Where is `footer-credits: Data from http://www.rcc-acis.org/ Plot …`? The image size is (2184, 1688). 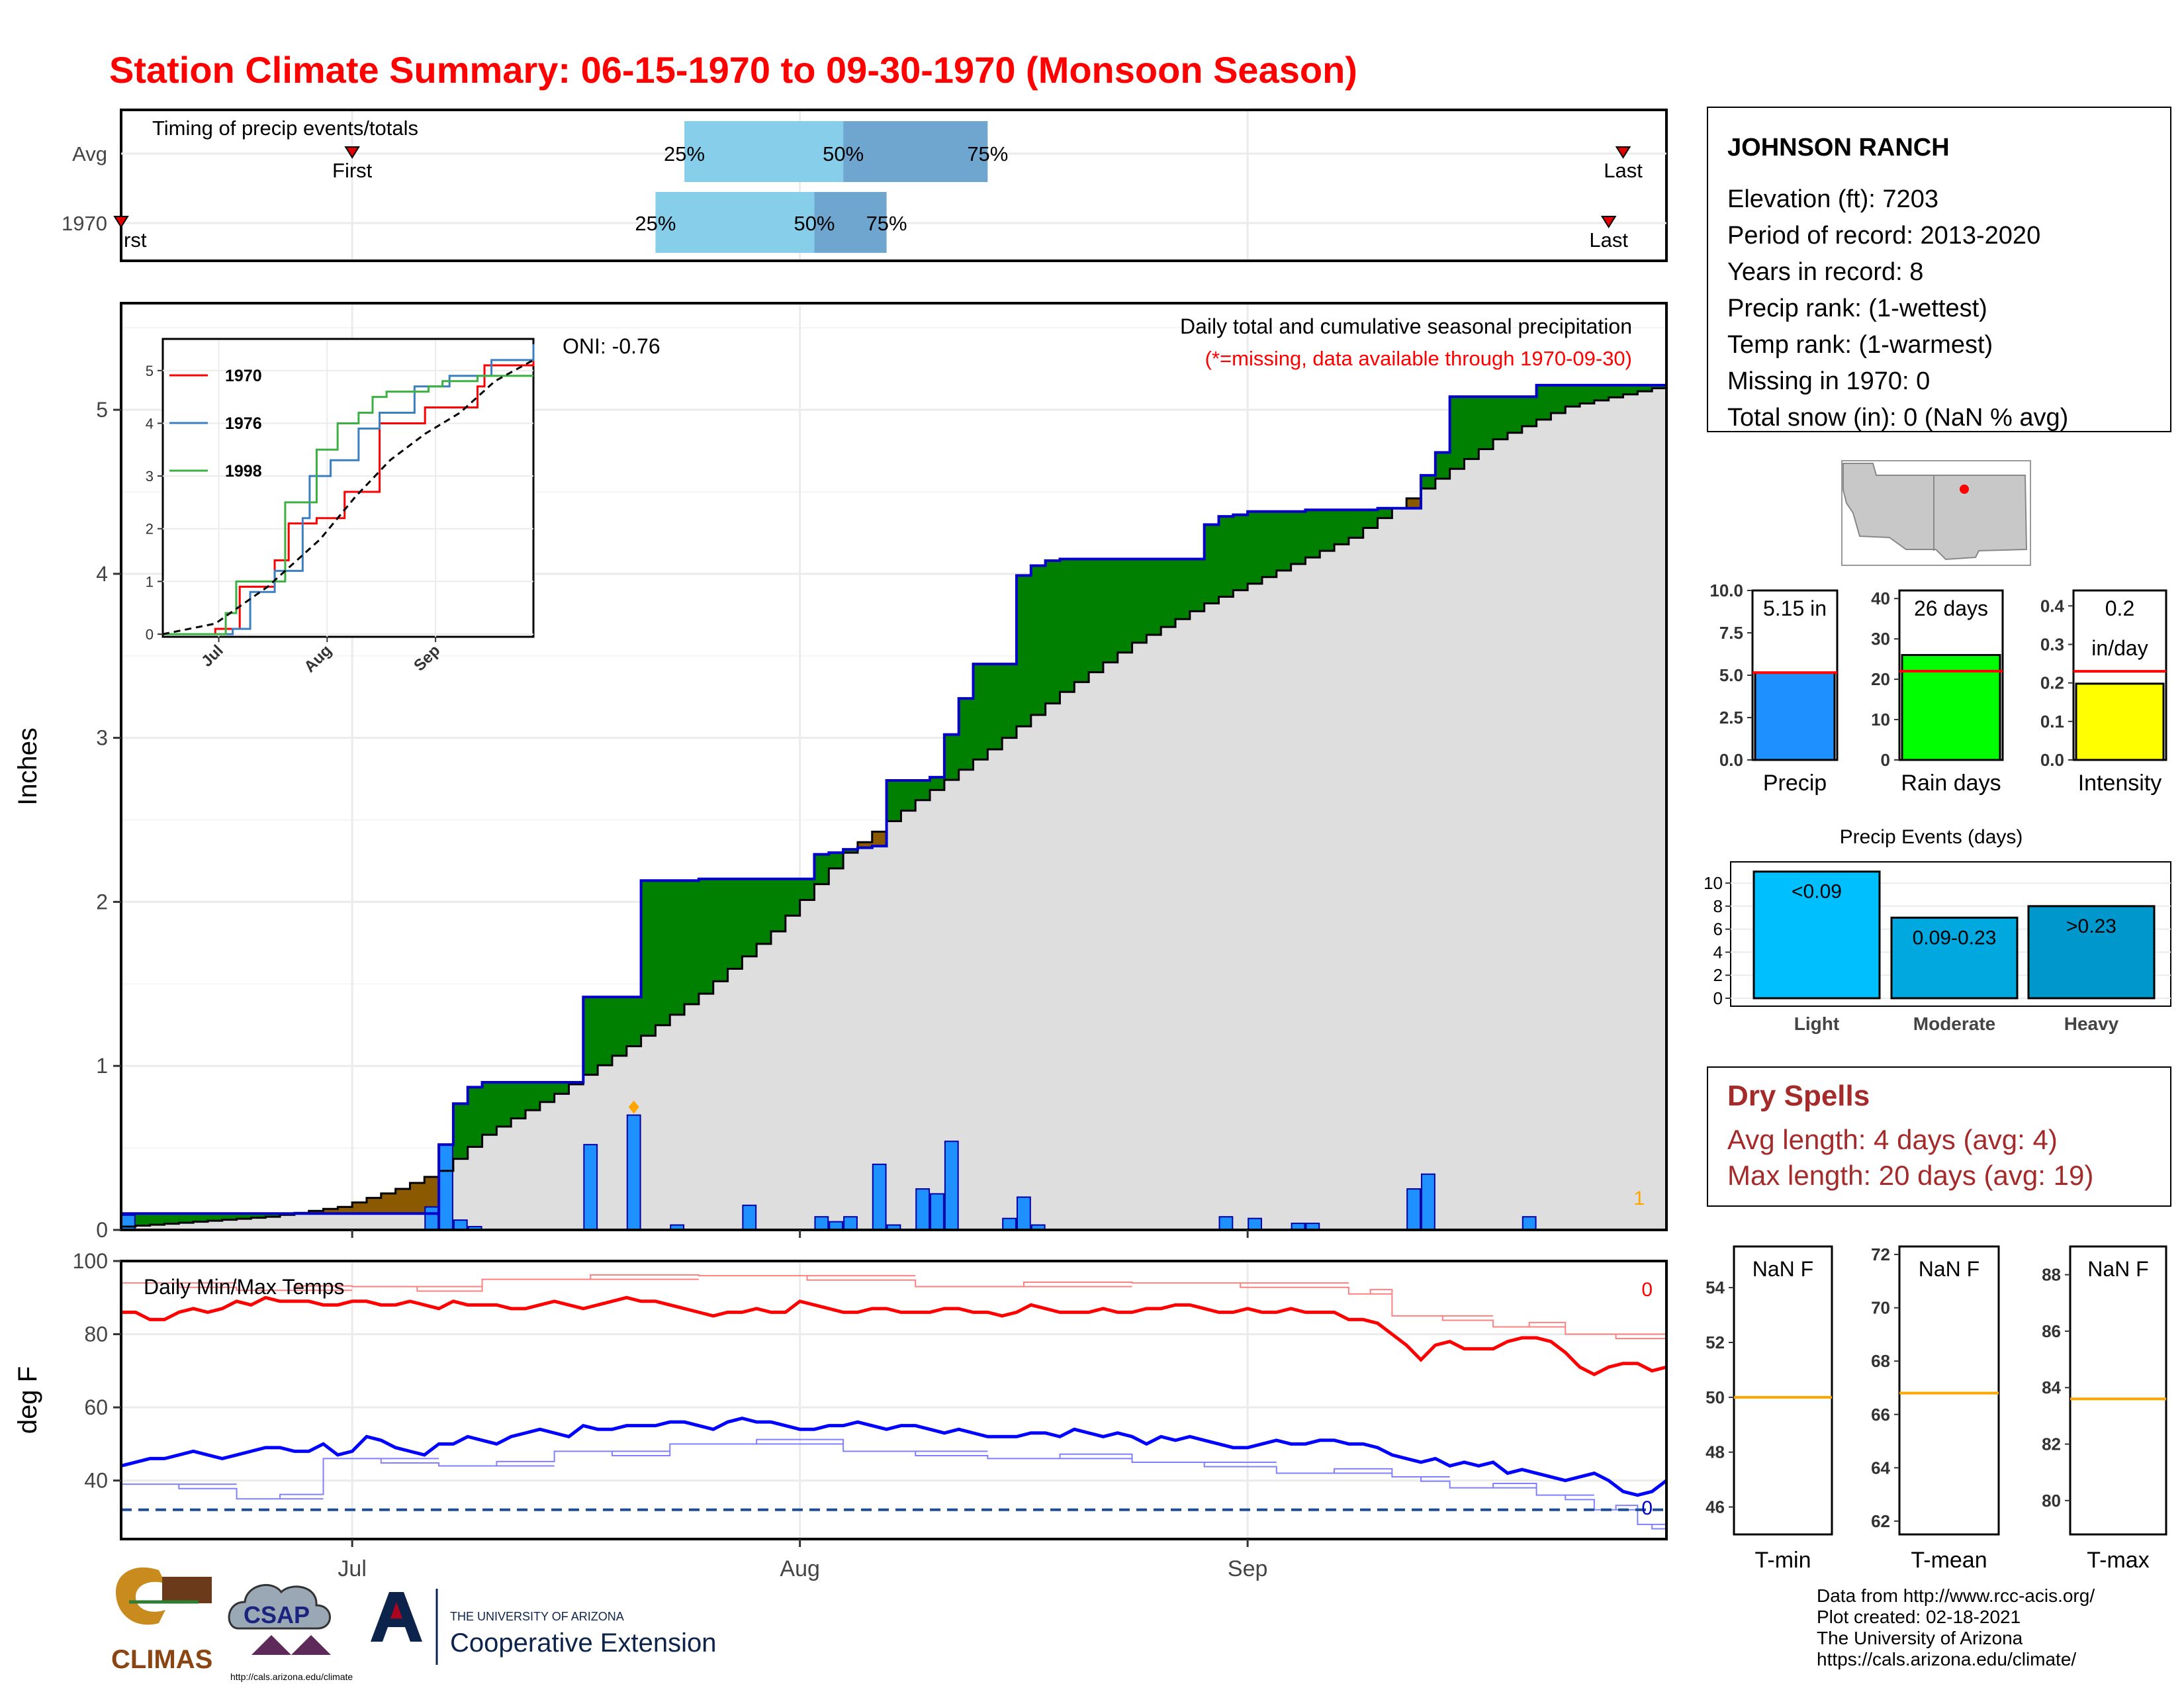 footer-credits: Data from http://www.rcc-acis.org/ Plot … is located at coordinates (1956, 1627).